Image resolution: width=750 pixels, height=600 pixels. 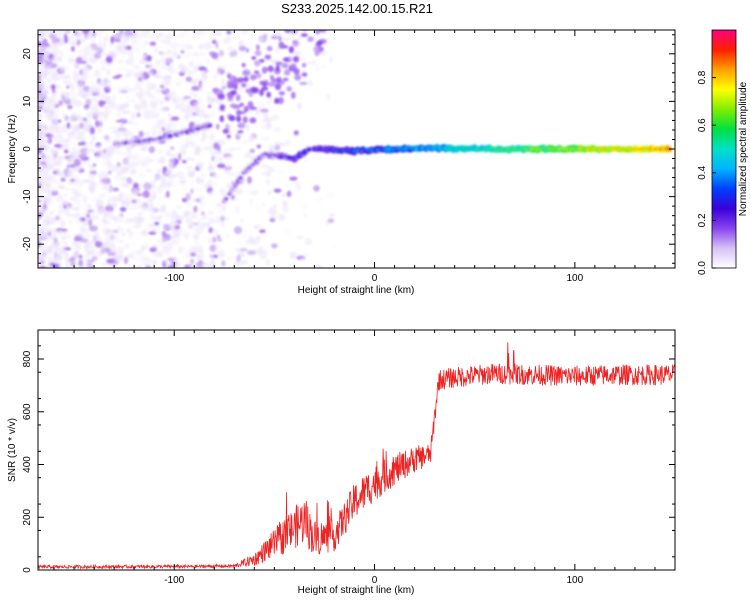 What do you see at coordinates (27, 196) in the screenshot?
I see `spectrogram-y-tick-label: -10` at bounding box center [27, 196].